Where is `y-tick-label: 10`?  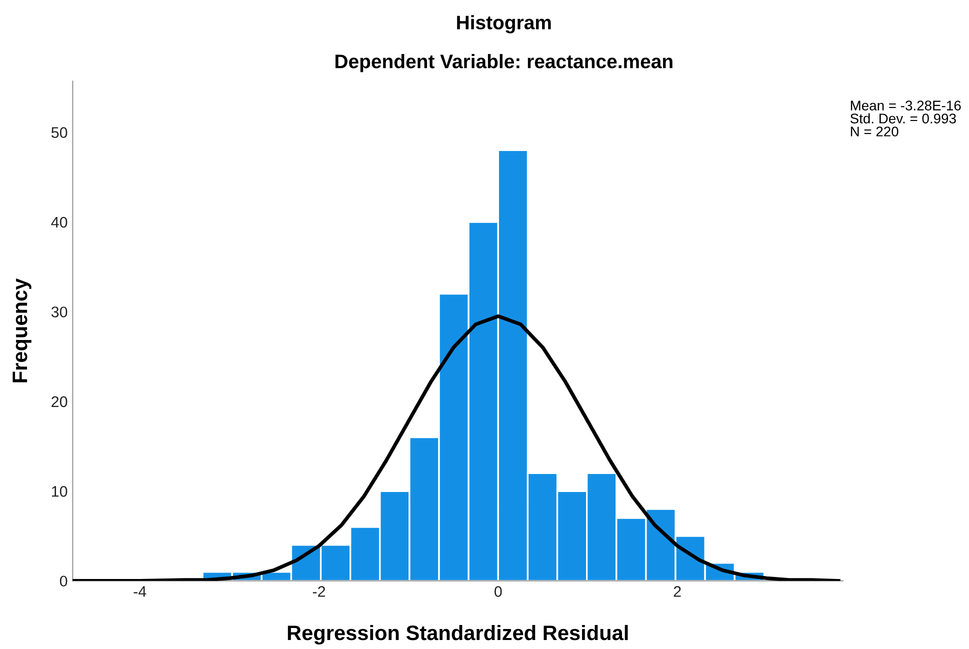 y-tick-label: 10 is located at coordinates (60, 491).